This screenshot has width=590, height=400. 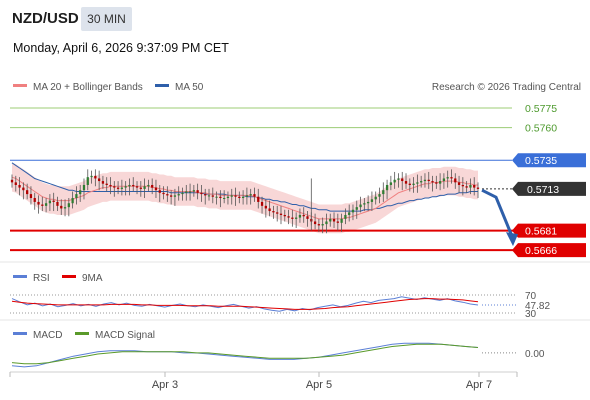 I want to click on datetime-label: Monday, April 6, 2026 9:37:09 PM CET, so click(x=121, y=48).